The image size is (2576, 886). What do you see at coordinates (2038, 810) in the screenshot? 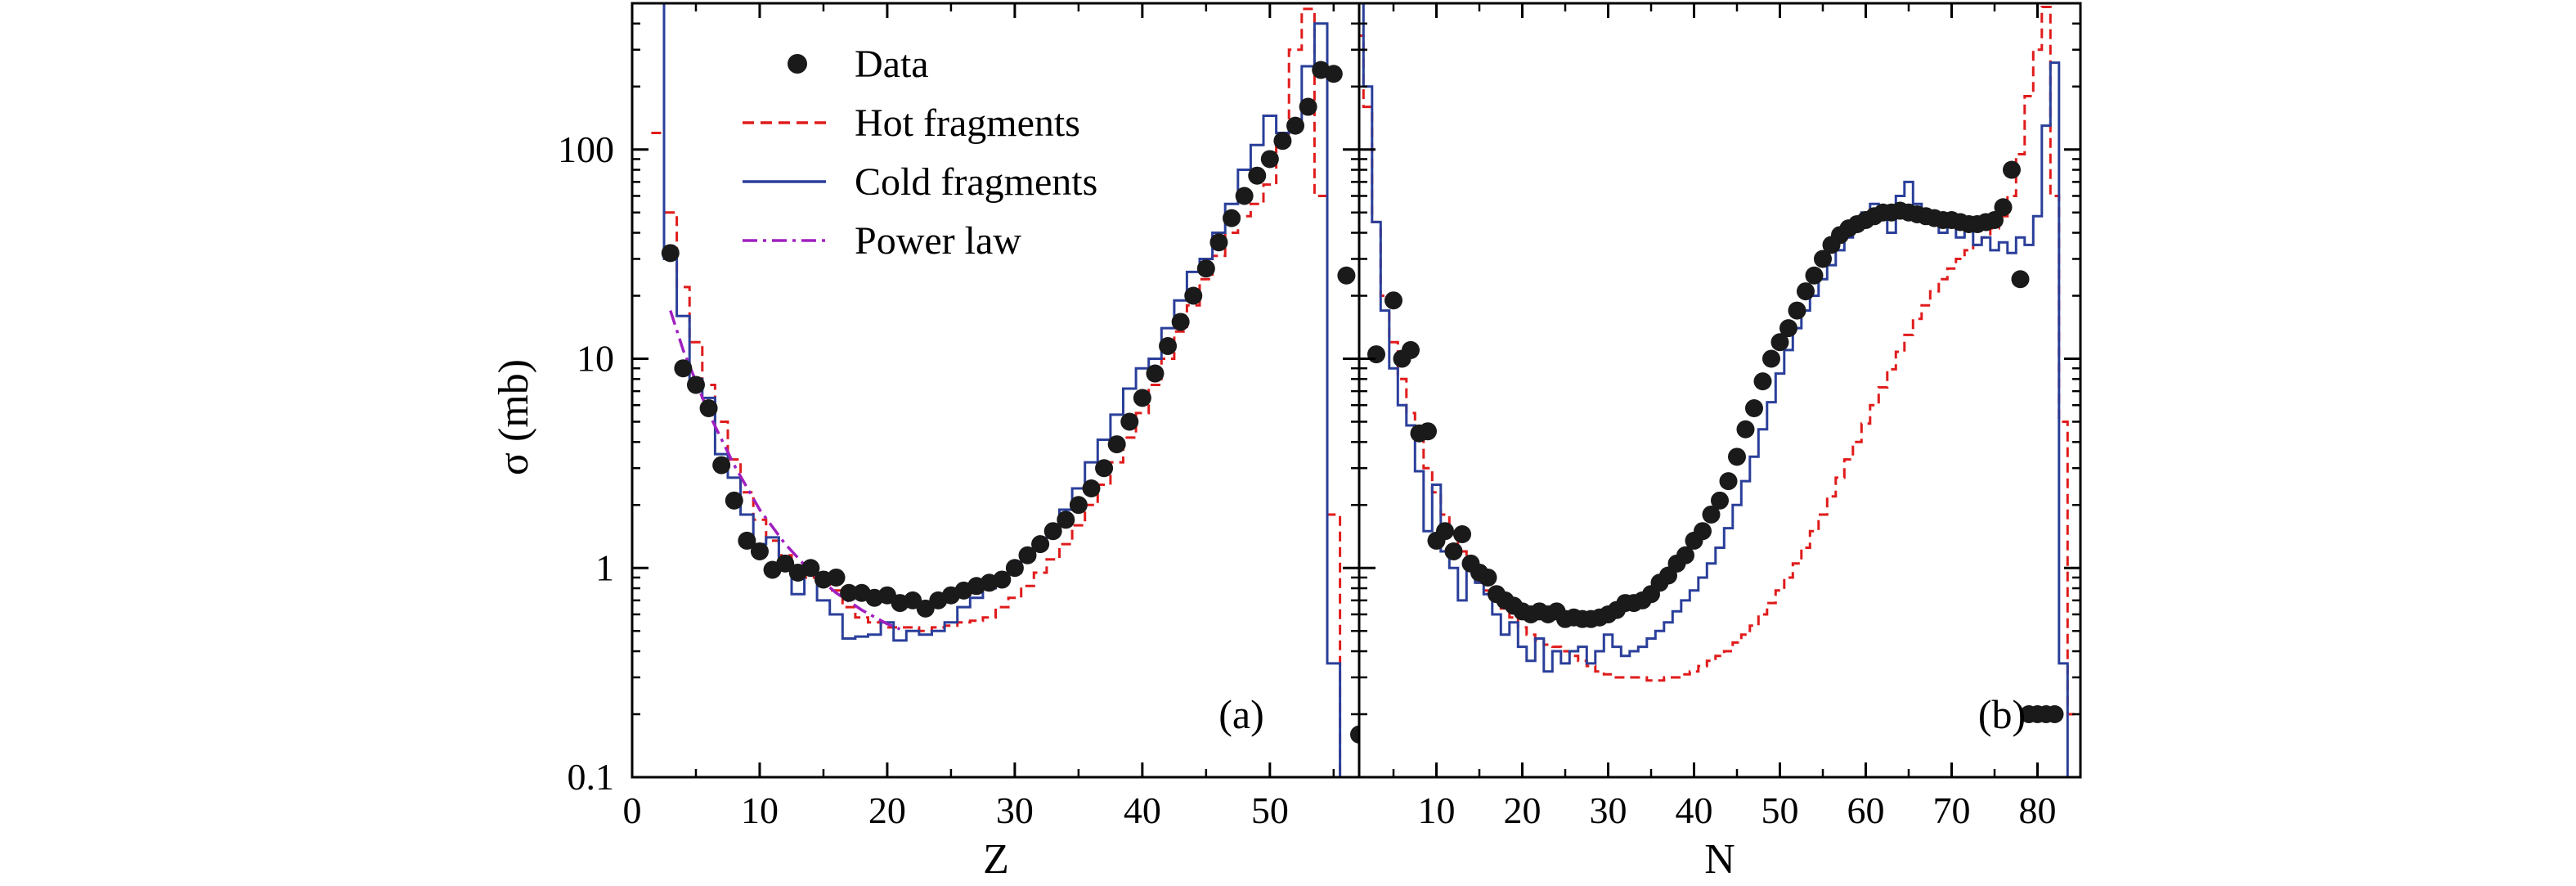
I see `x-tick-label: 80` at bounding box center [2038, 810].